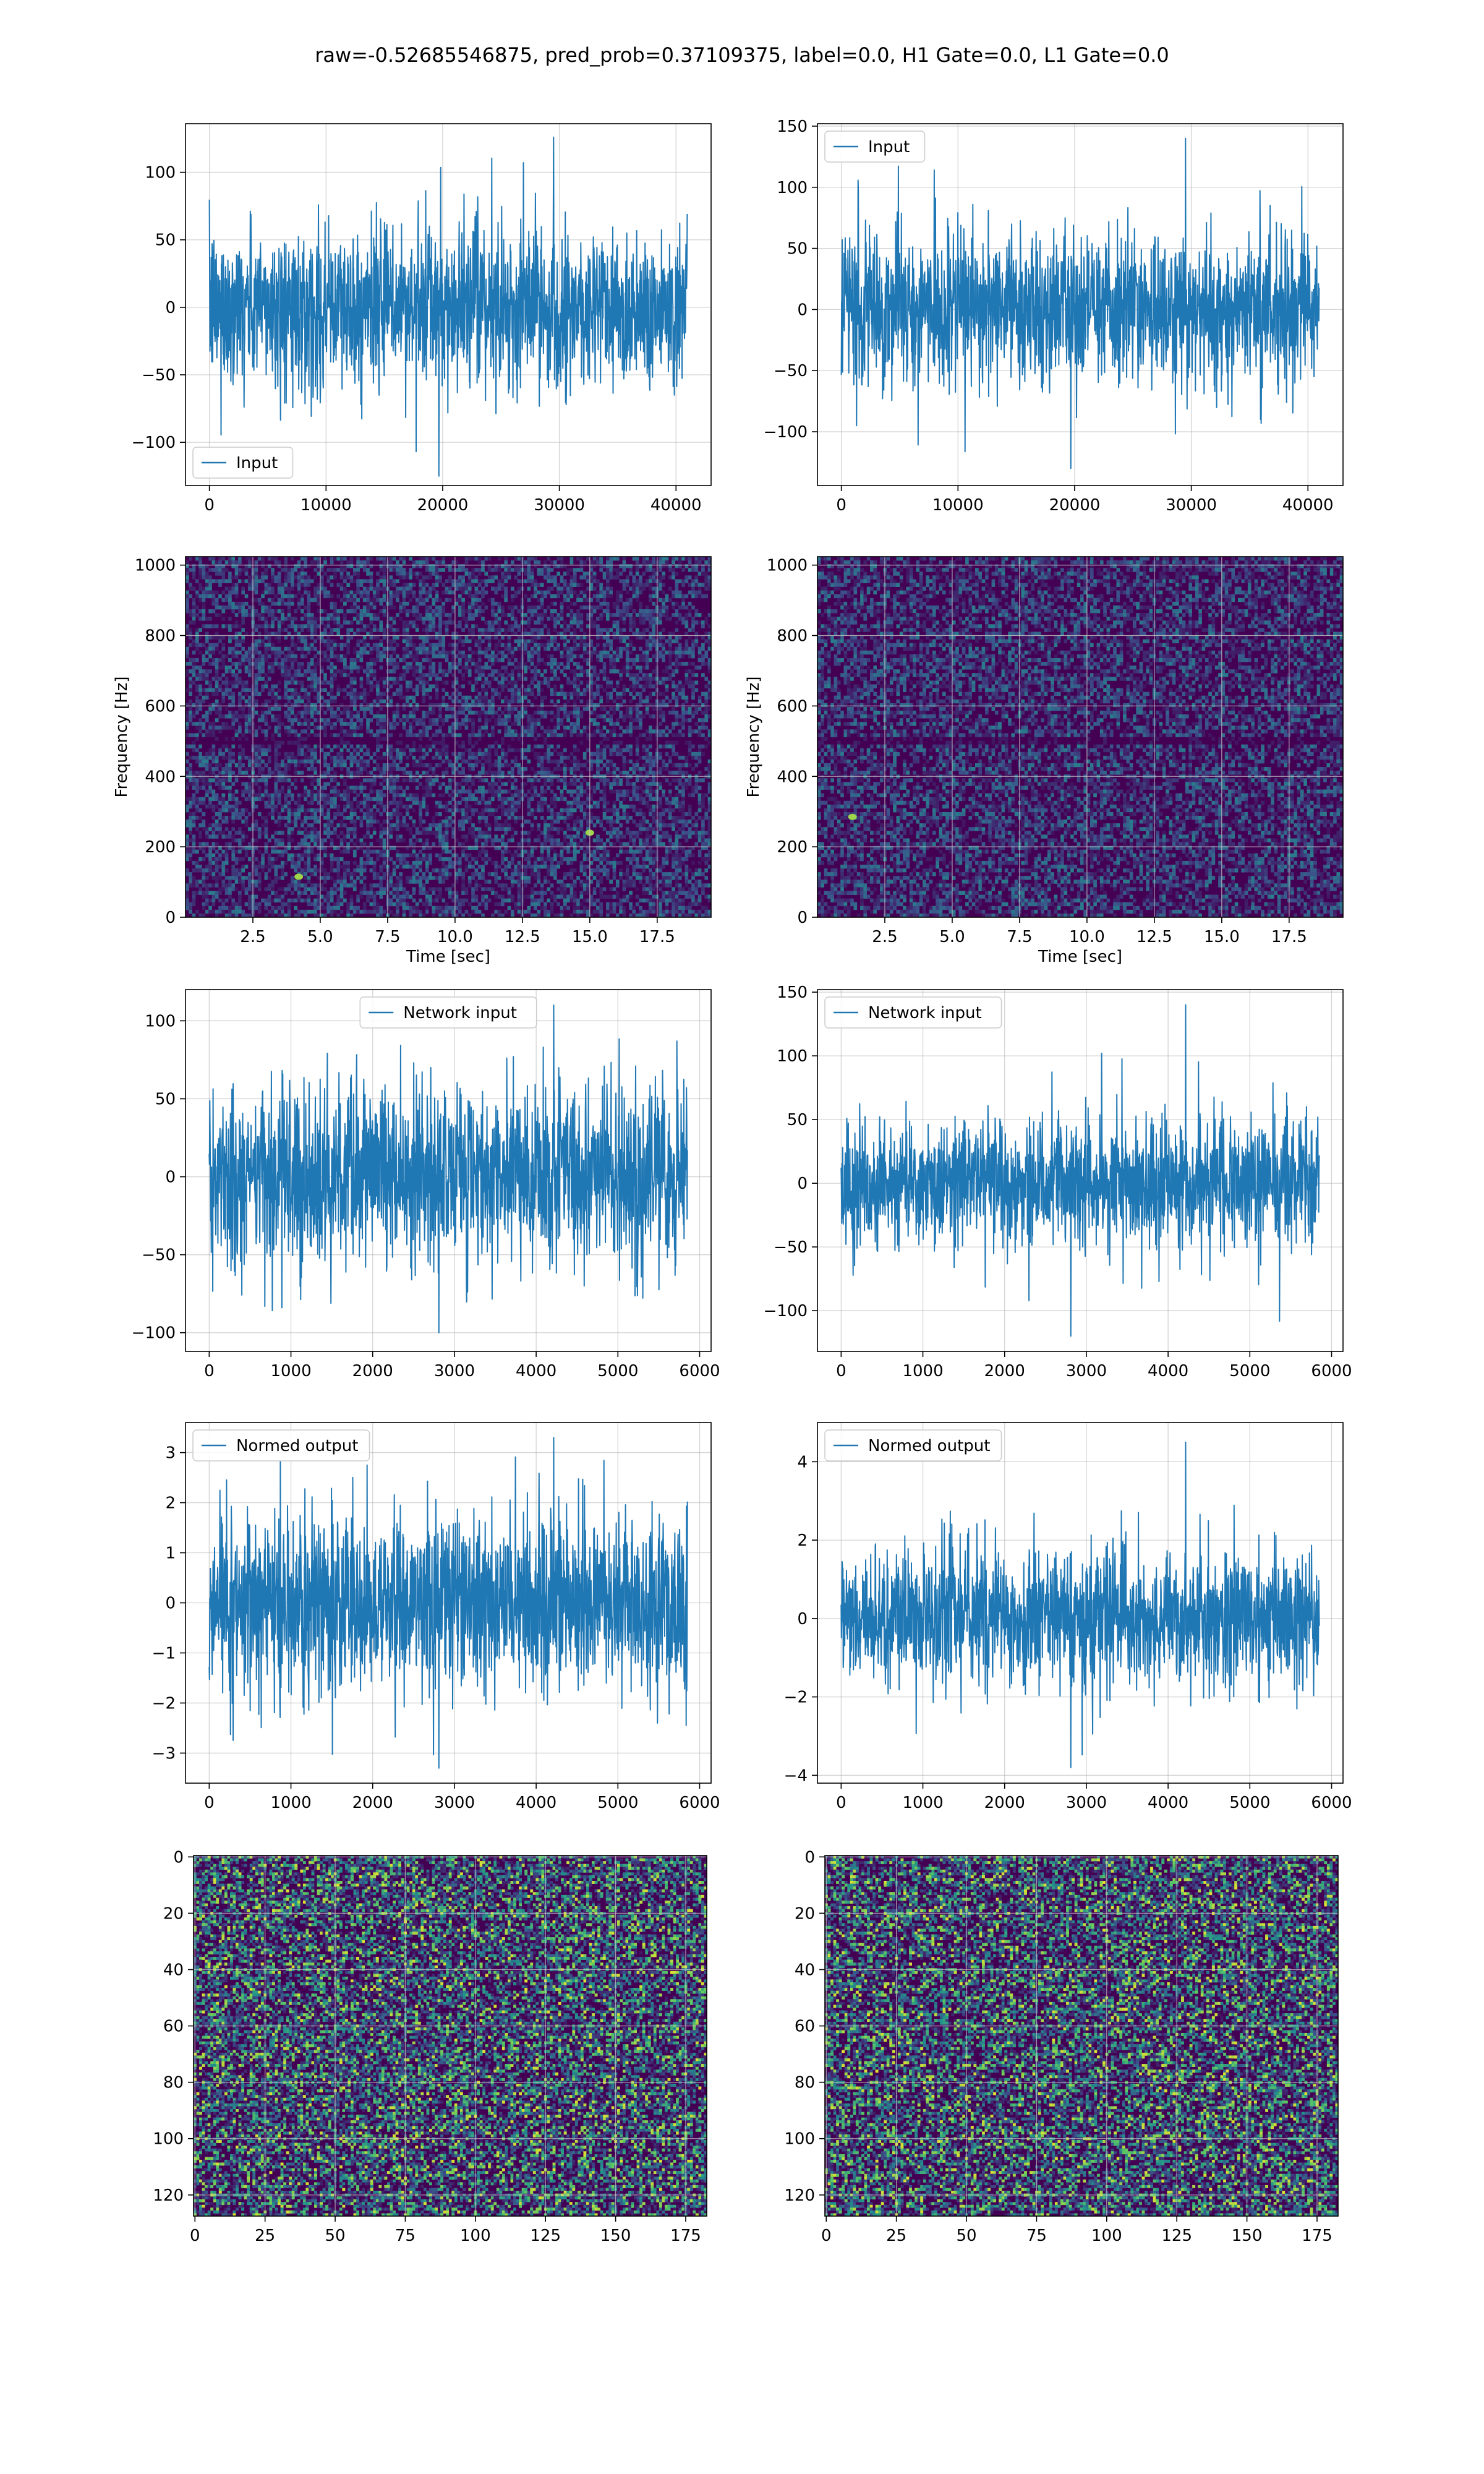 This screenshot has height=2474, width=1484. Describe the element at coordinates (1247, 2236) in the screenshot. I see `x-tick-label: 150` at that location.